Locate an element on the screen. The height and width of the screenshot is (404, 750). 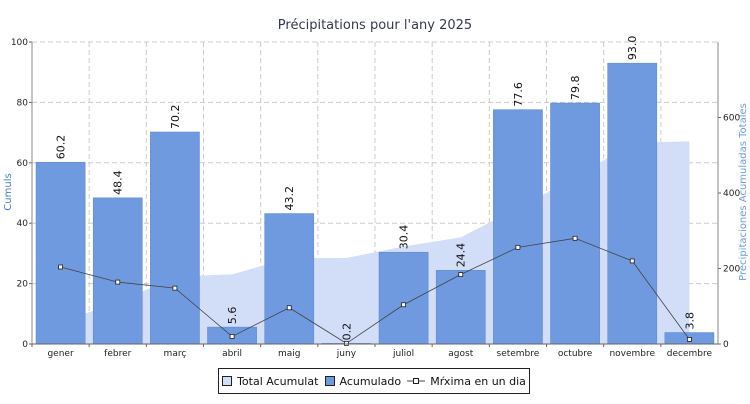
y-tick-label: 20 is located at coordinates (23, 285).